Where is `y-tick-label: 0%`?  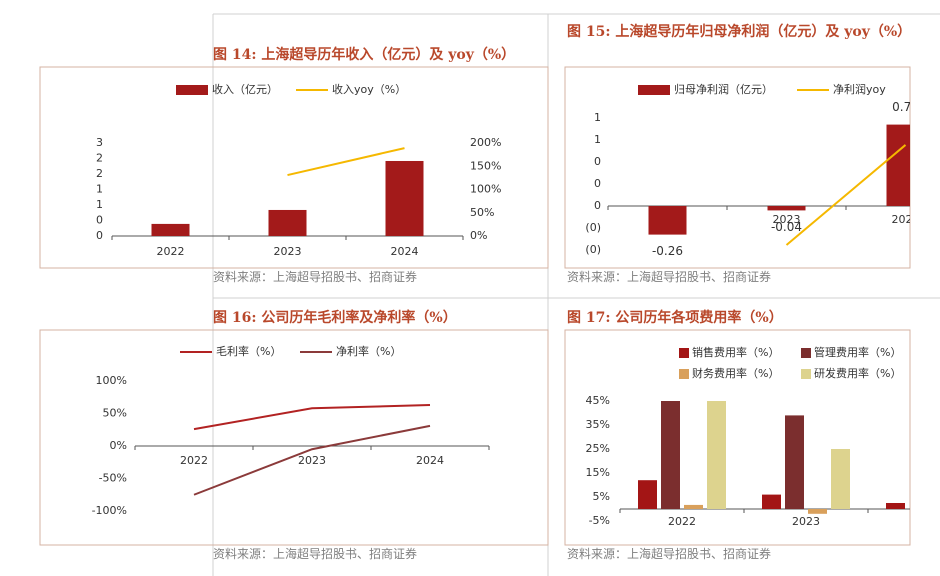
y-tick-label: 0% is located at coordinates (118, 445).